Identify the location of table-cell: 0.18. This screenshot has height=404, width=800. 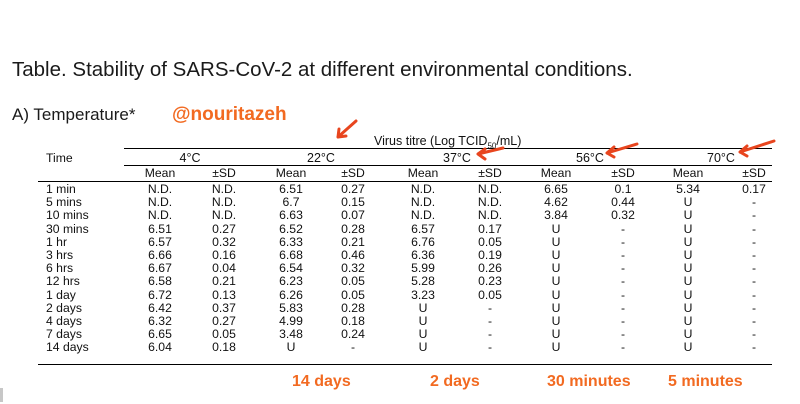
(353, 321).